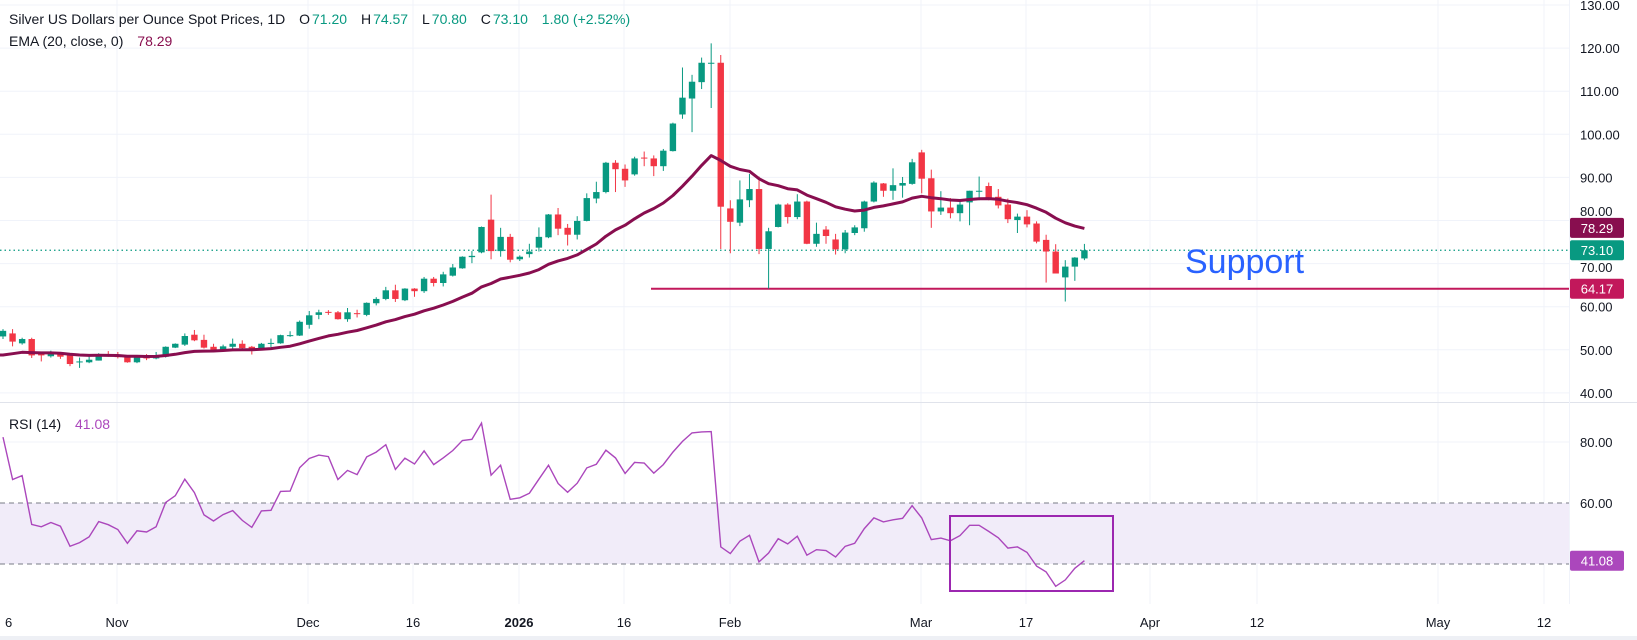 Image resolution: width=1637 pixels, height=640 pixels. I want to click on rsi-band-fill, so click(784, 533).